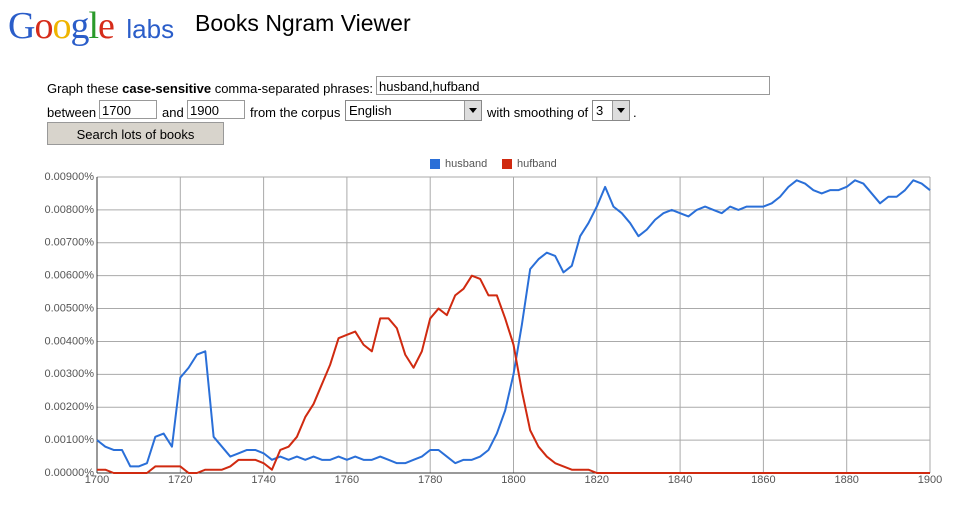 The width and height of the screenshot is (964, 508). Describe the element at coordinates (680, 480) in the screenshot. I see `x-tick-label: 1840` at that location.